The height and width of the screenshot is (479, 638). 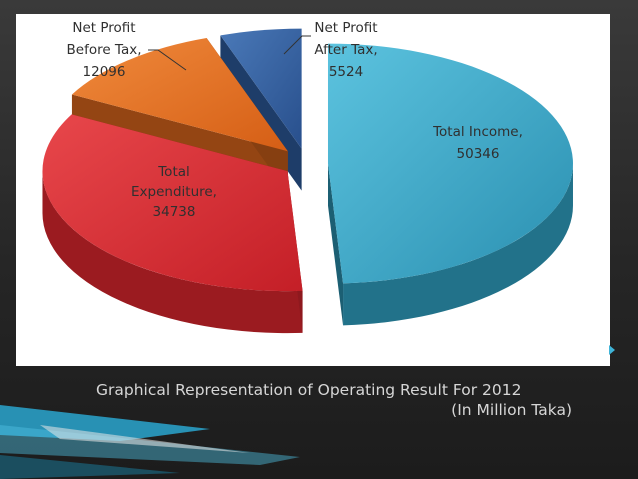 What do you see at coordinates (477, 132) in the screenshot?
I see `label-total-income-line-1: Total Income,` at bounding box center [477, 132].